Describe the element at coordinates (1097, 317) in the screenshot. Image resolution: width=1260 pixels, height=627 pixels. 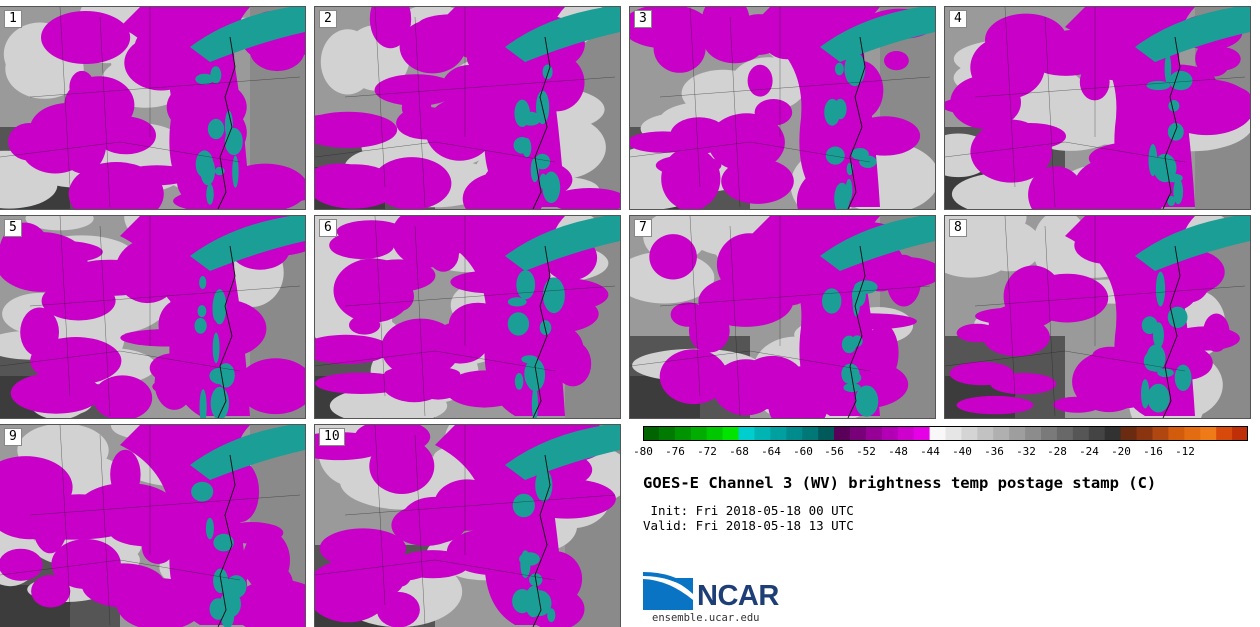
I see `ensemble-panel: 8` at that location.